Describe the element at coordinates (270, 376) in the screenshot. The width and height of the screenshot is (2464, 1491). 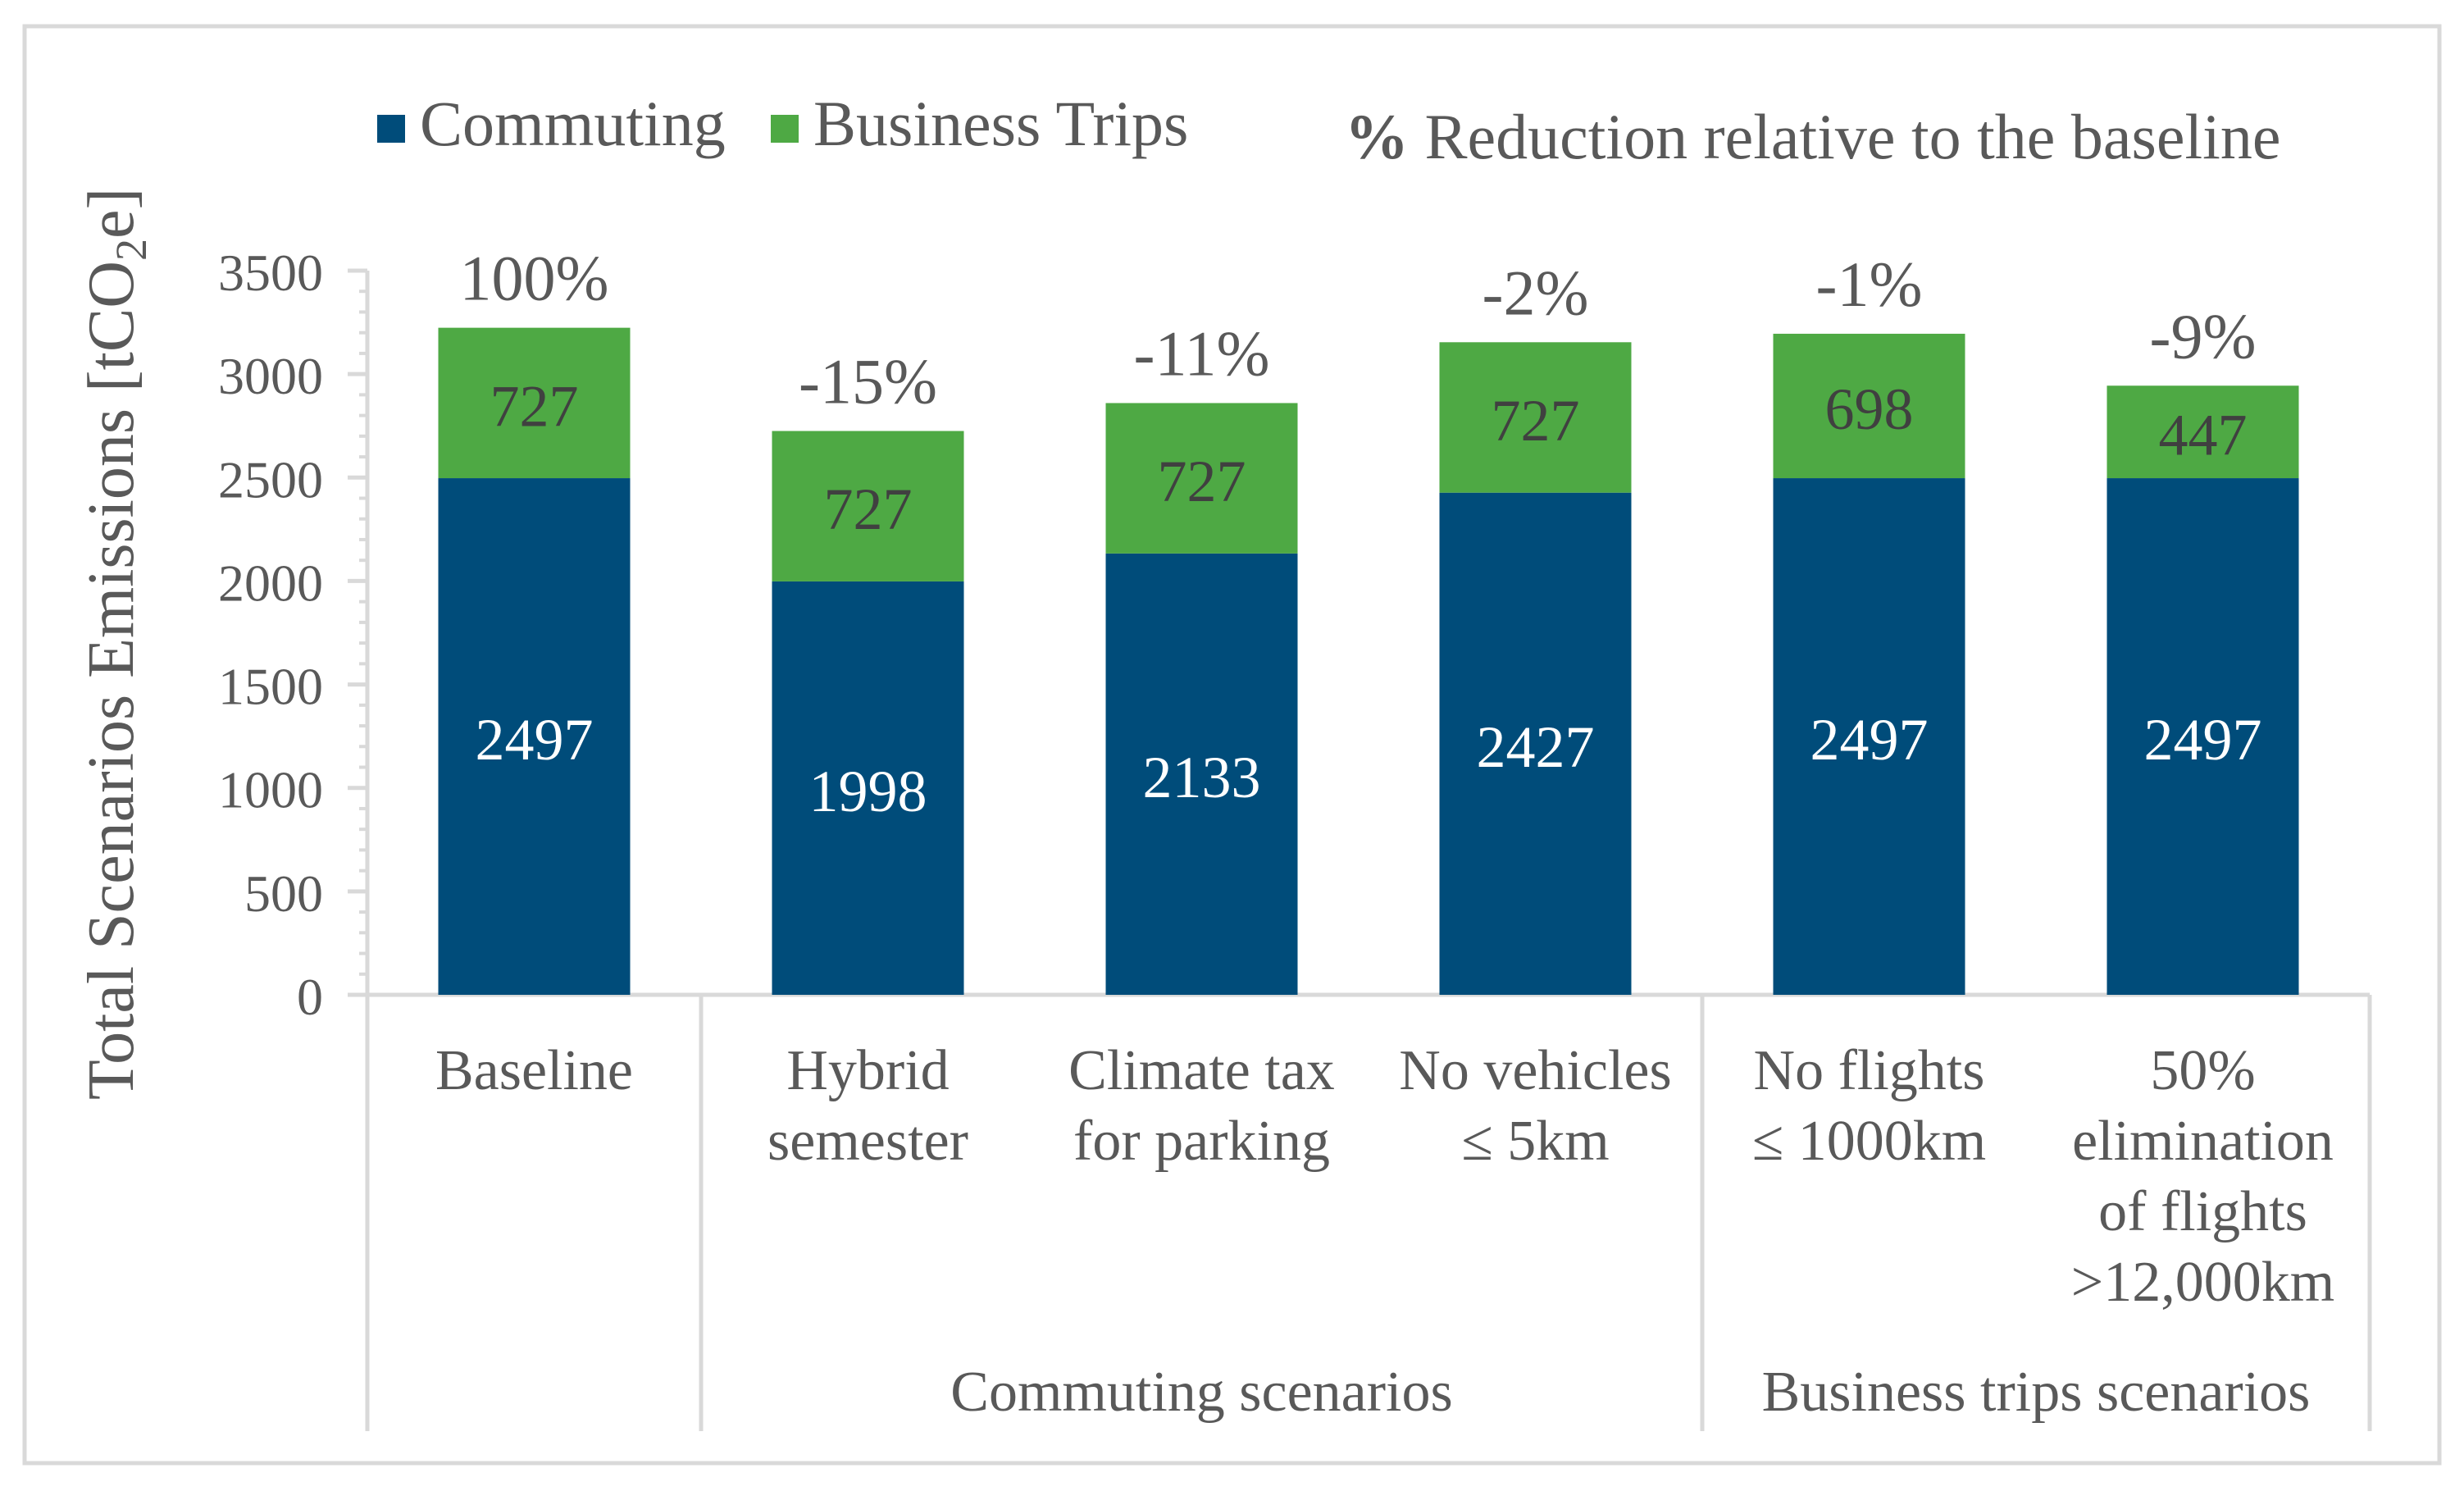
I see `y-tick-label: 3000` at that location.